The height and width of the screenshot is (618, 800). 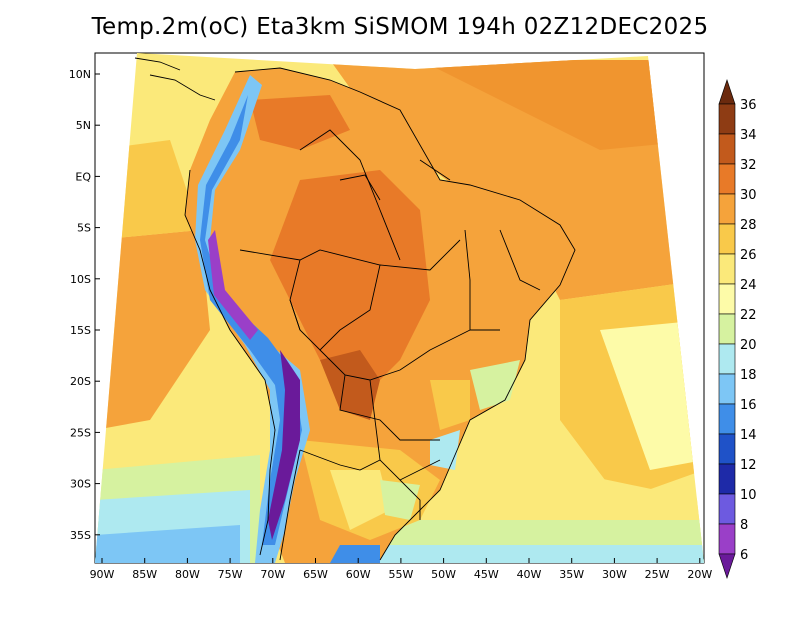 I want to click on colorbar-label: 20, so click(x=748, y=345).